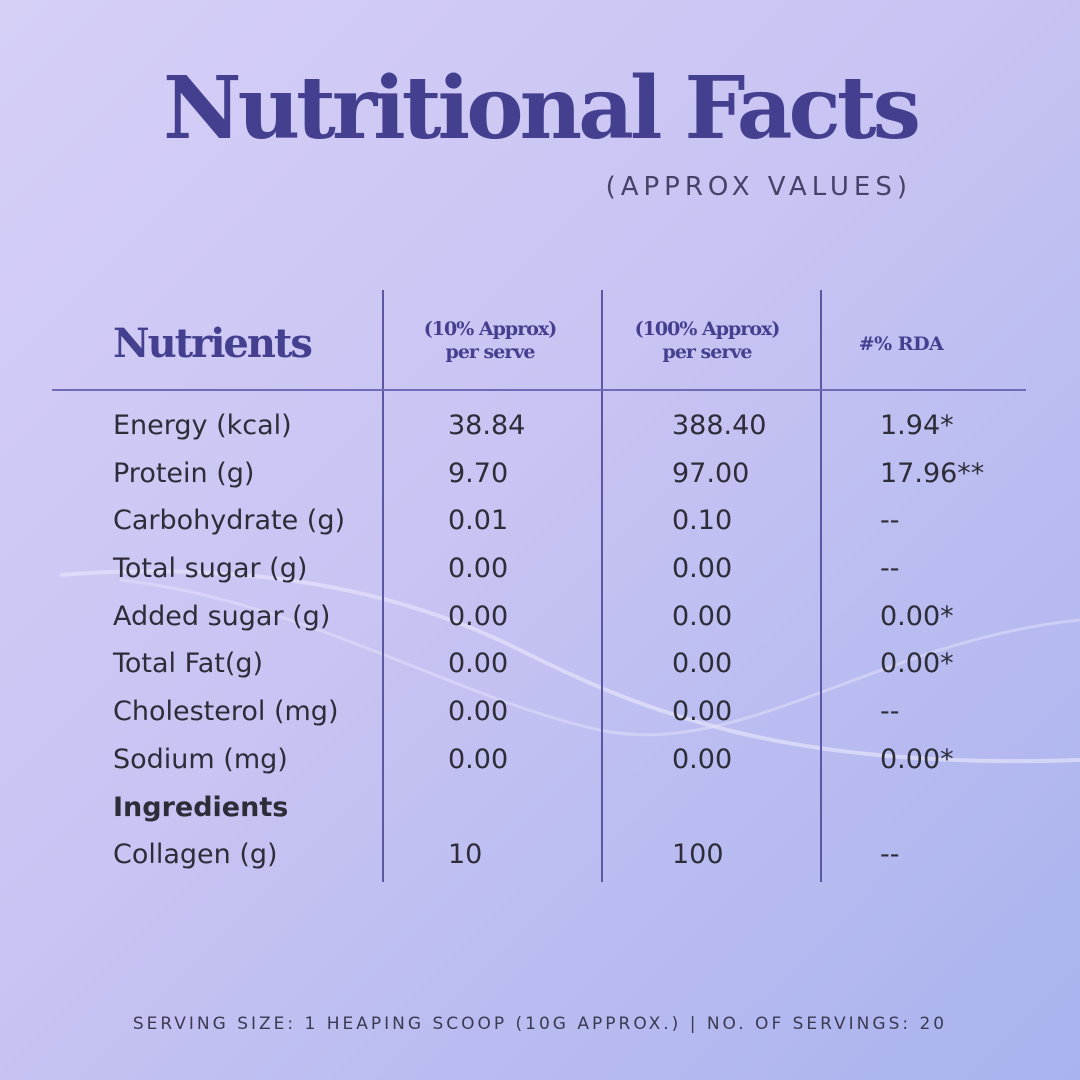 The width and height of the screenshot is (1080, 1080). Describe the element at coordinates (478, 521) in the screenshot. I see `per-serve-value: 0.01` at that location.